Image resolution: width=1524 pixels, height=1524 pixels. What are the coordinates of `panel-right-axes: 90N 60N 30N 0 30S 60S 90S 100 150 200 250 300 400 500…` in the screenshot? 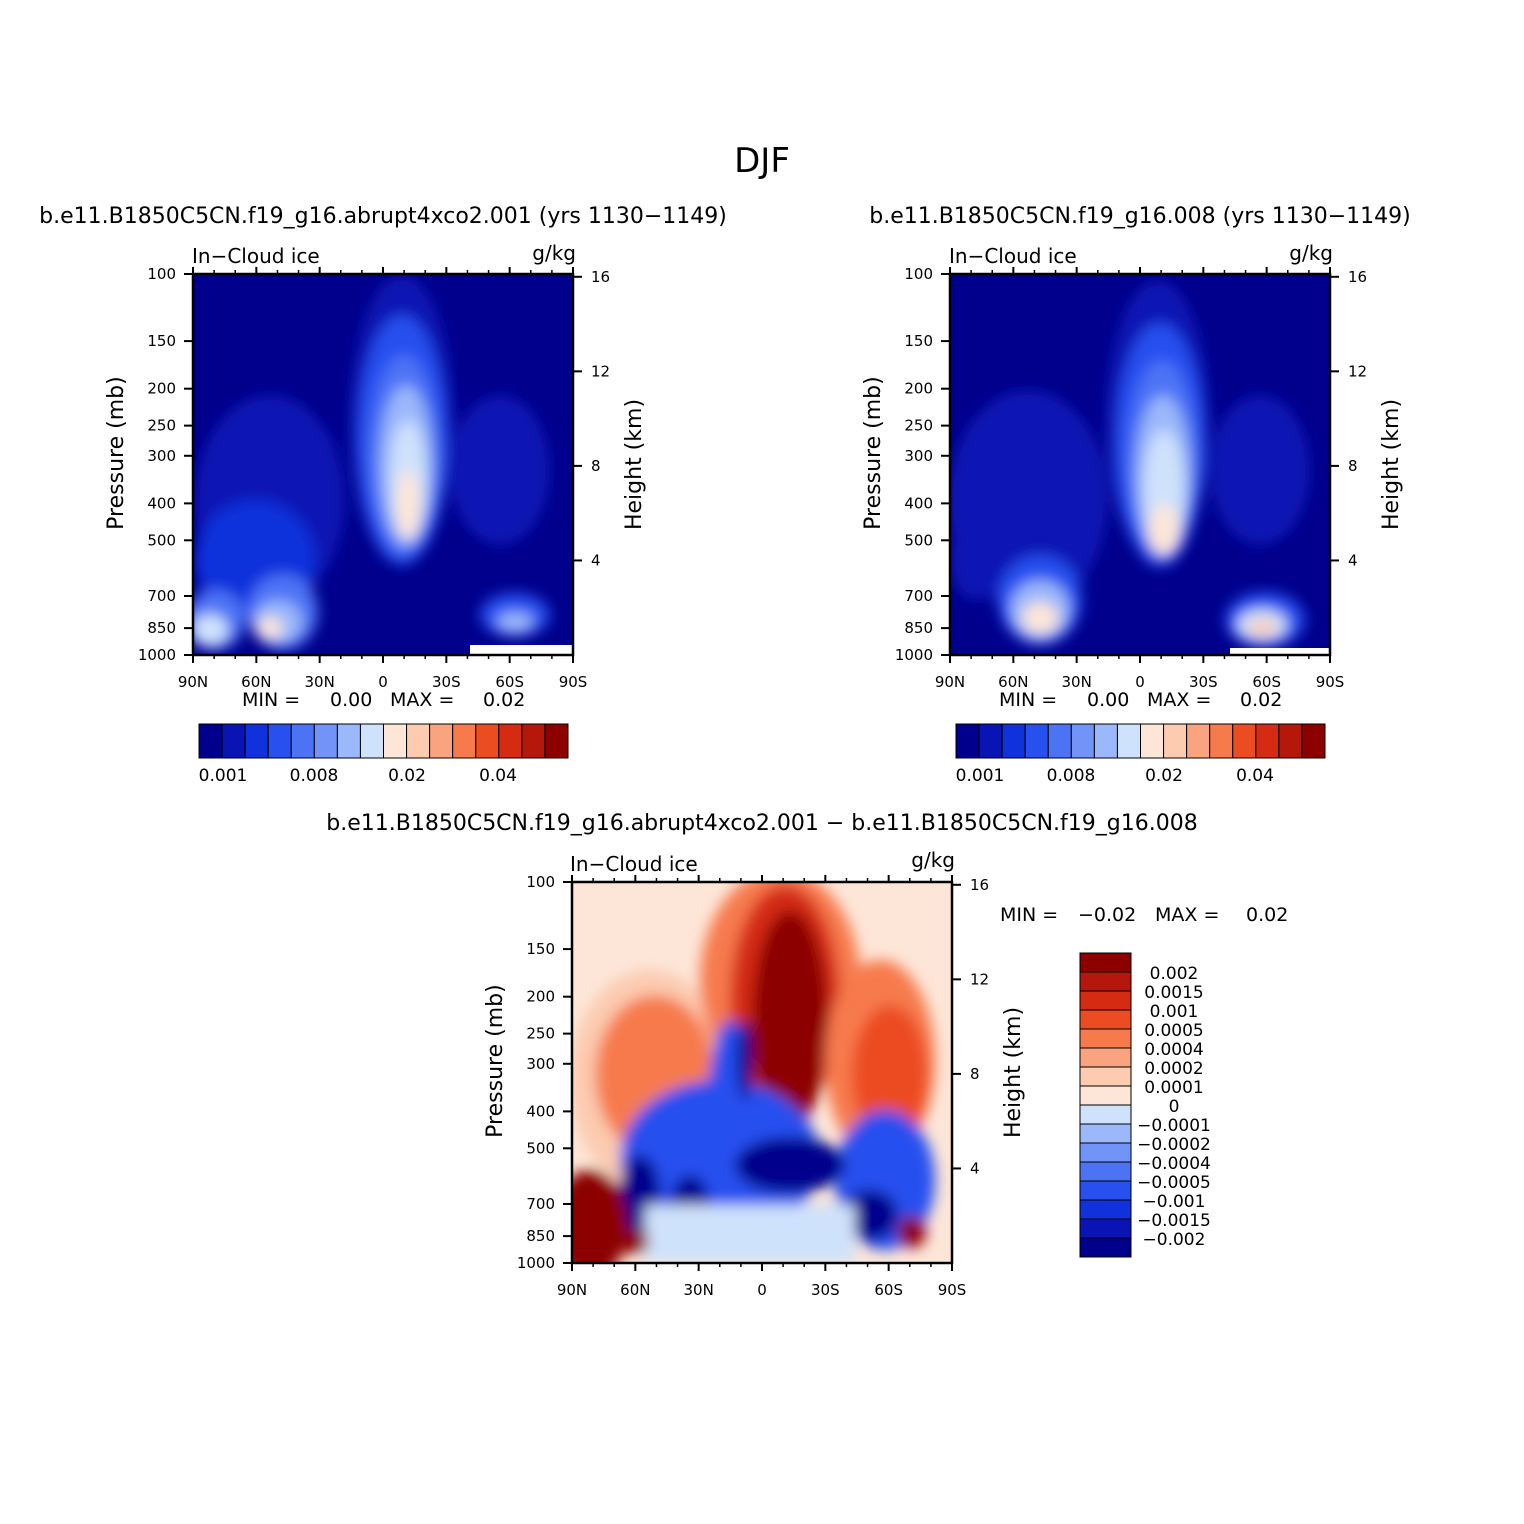 It's located at (1132, 478).